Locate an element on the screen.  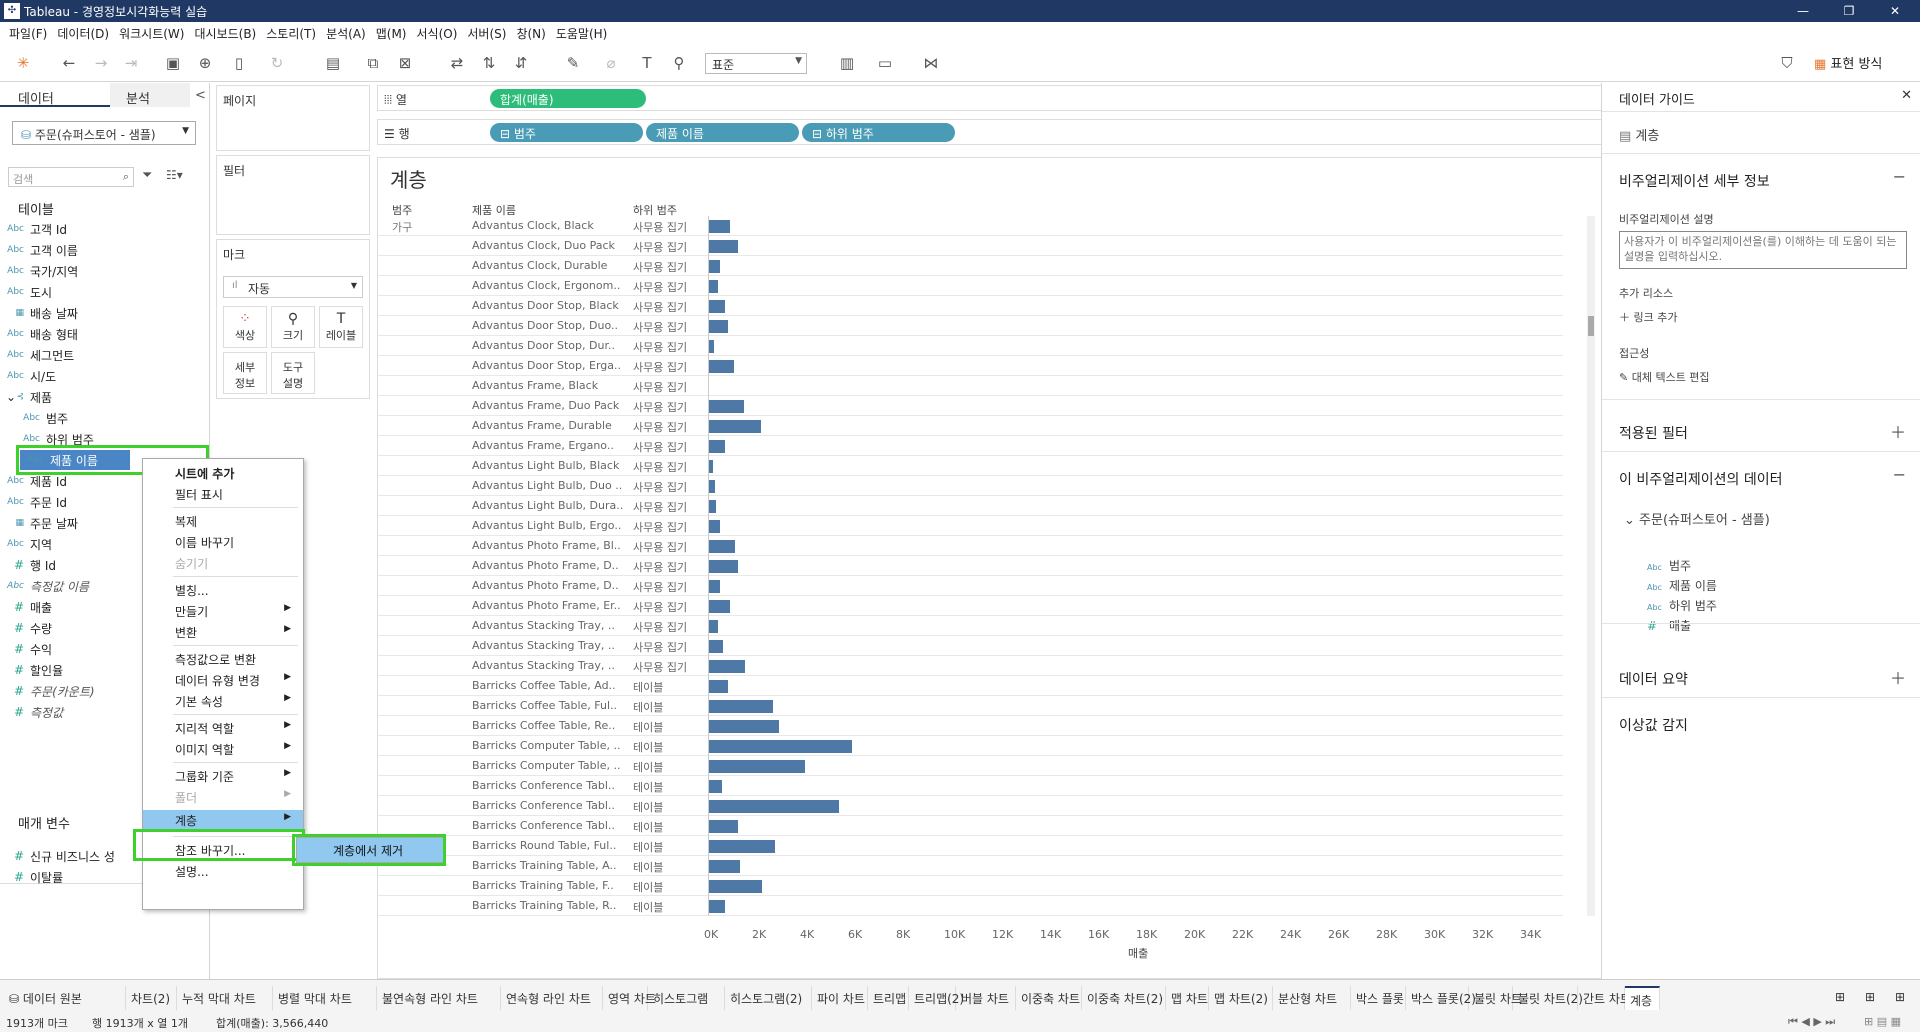
search-input: 검색 ⌕ is located at coordinates (71, 177).